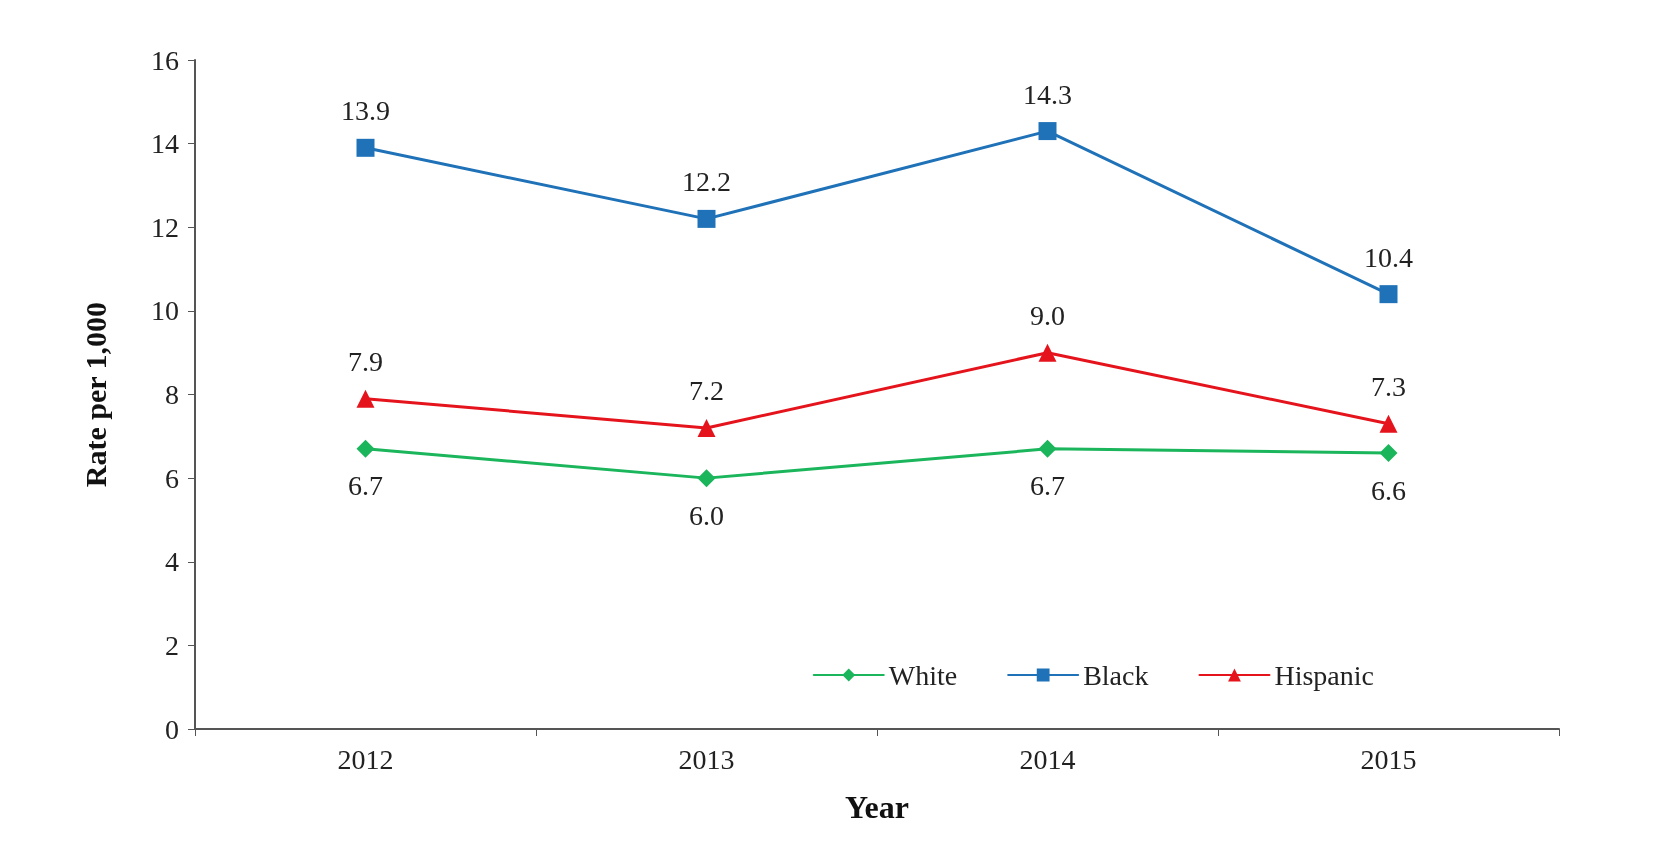  Describe the element at coordinates (172, 645) in the screenshot. I see `y-tick-label: 2` at that location.